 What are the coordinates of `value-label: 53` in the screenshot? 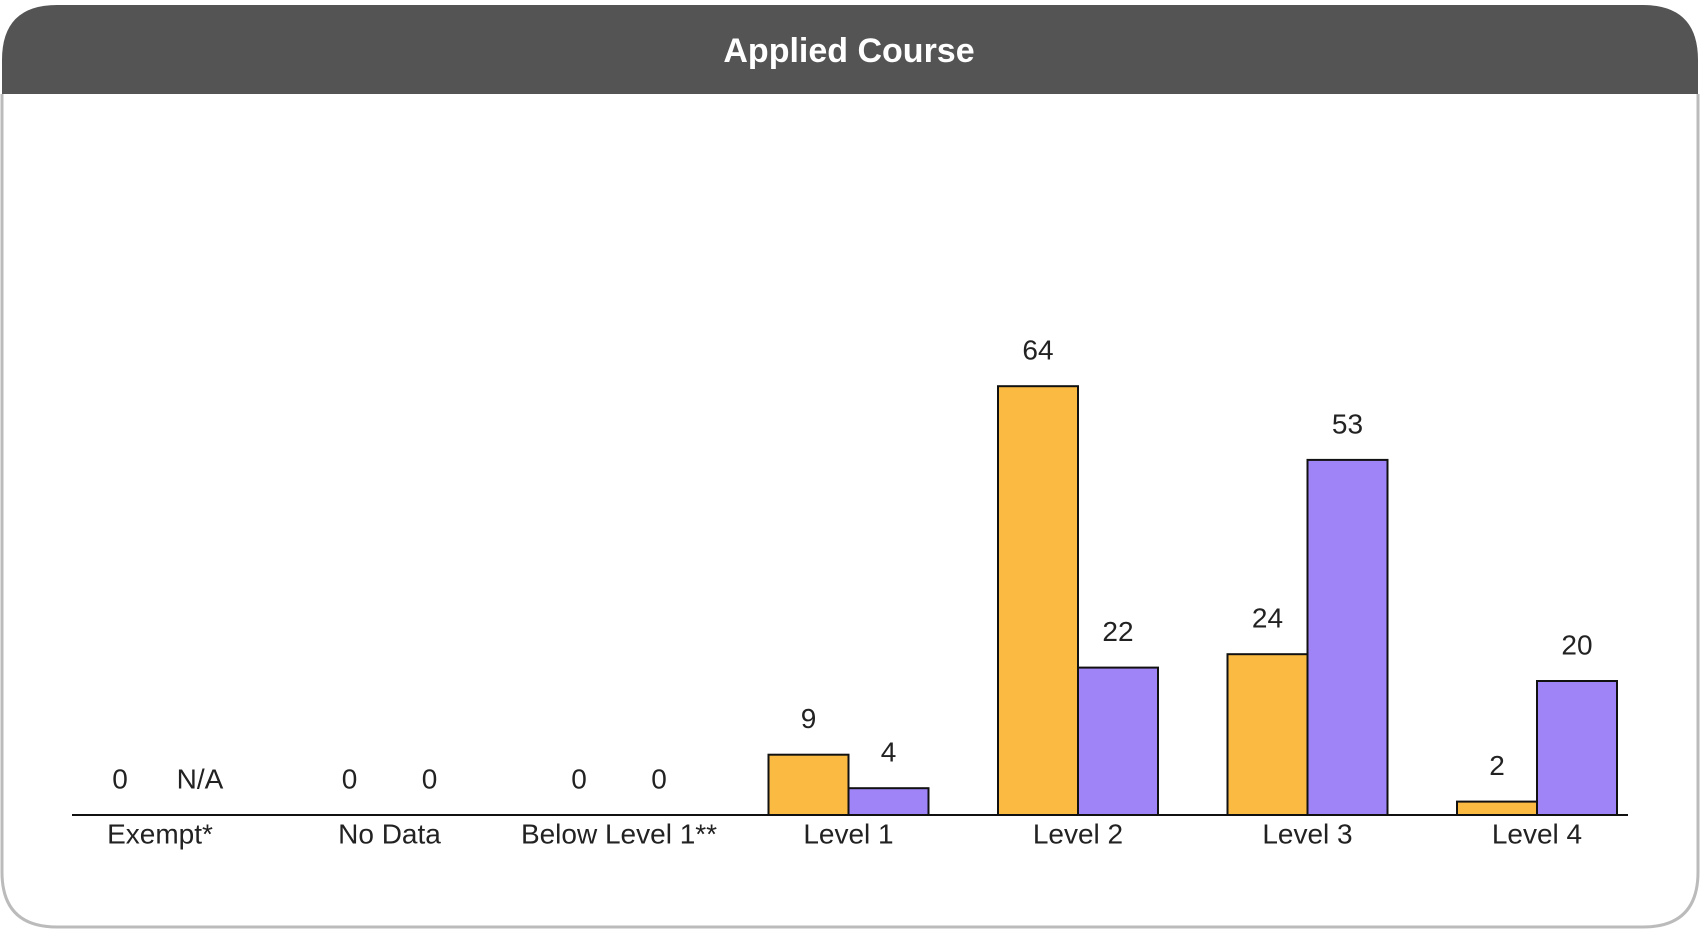 It's located at (1347, 423).